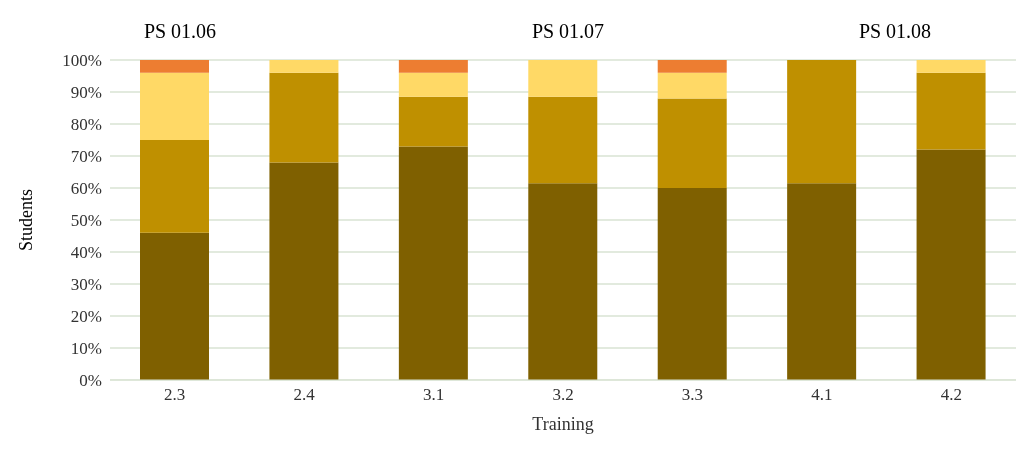 The height and width of the screenshot is (454, 1024). What do you see at coordinates (568, 31) in the screenshot?
I see `text: PS 01.07` at bounding box center [568, 31].